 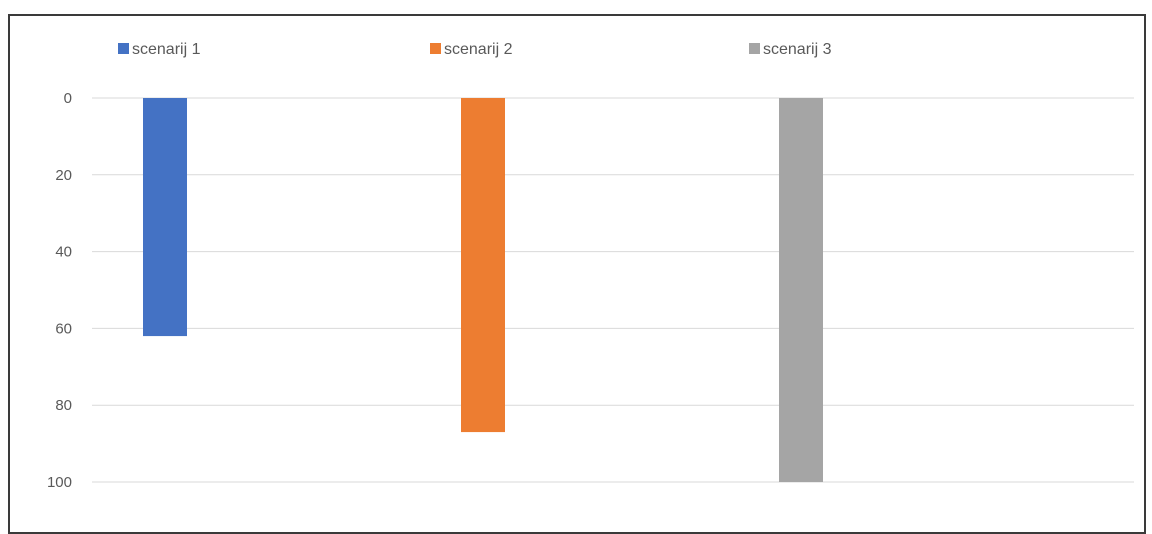 I want to click on legend-label: scenarij 3, so click(x=797, y=49).